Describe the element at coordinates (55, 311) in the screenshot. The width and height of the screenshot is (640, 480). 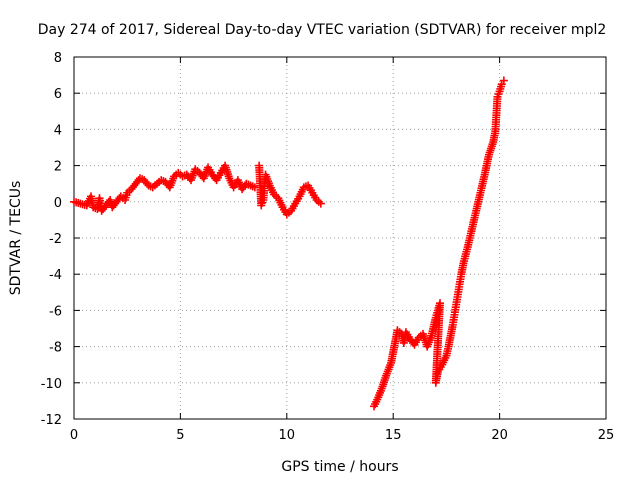
I see `y-tick-label: -6` at that location.